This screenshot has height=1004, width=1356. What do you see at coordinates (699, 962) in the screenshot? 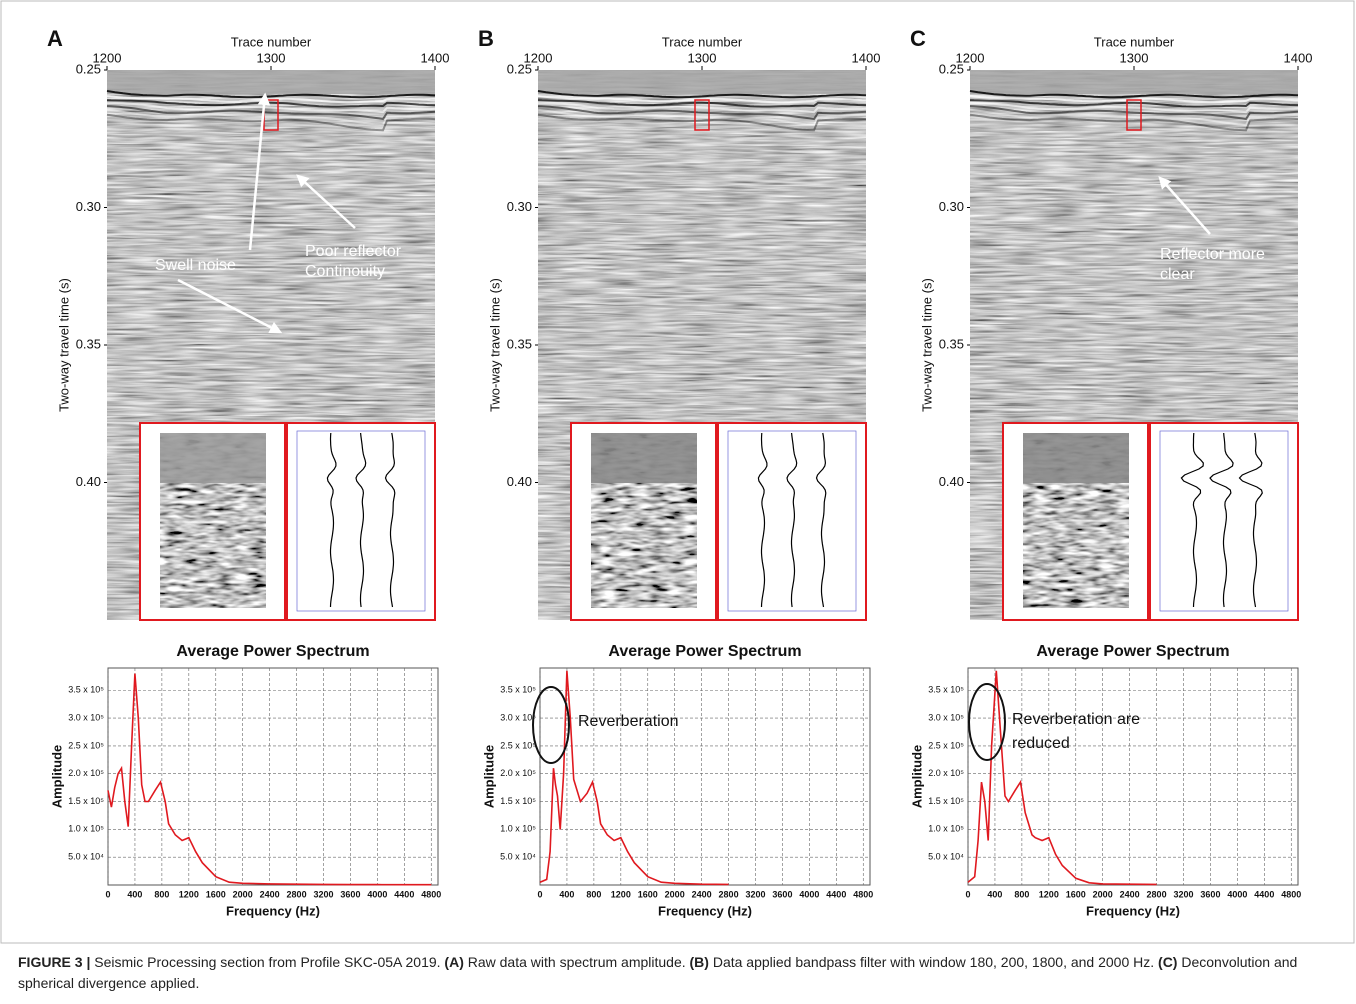
I see `caption-text: (B)` at bounding box center [699, 962].